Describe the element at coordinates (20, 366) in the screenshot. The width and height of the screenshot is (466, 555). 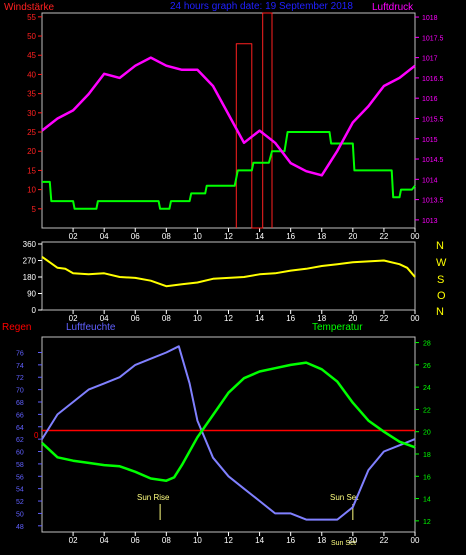
I see `humidity-y-label-74: 74` at that location.